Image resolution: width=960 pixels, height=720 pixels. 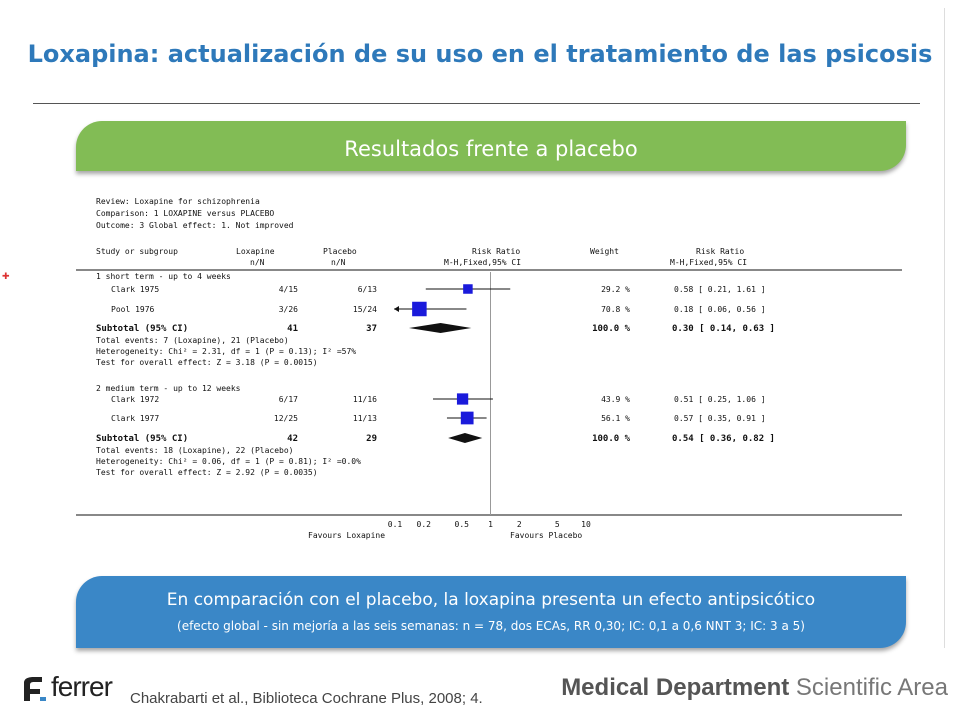 I want to click on favours-right: Favours Placebo, so click(x=546, y=535).